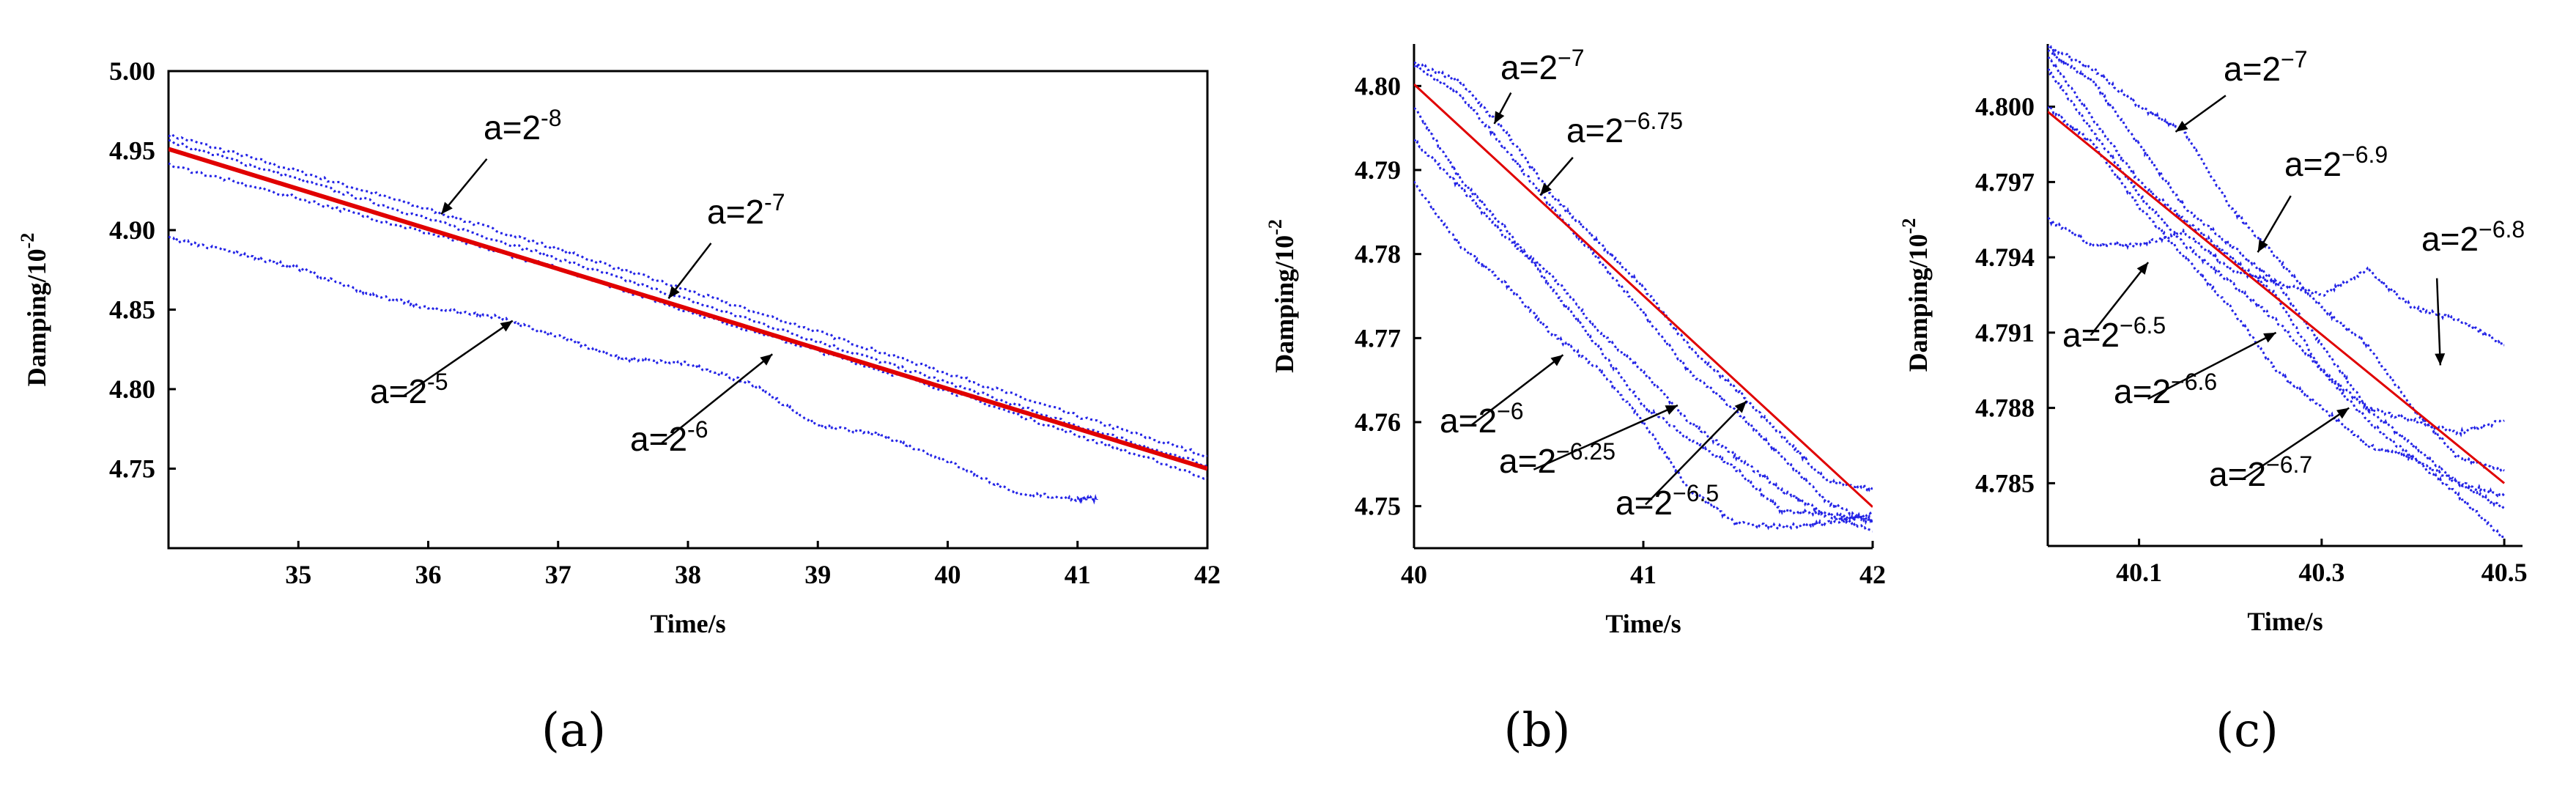  What do you see at coordinates (817, 574) in the screenshot?
I see `x-tick-label: 39` at bounding box center [817, 574].